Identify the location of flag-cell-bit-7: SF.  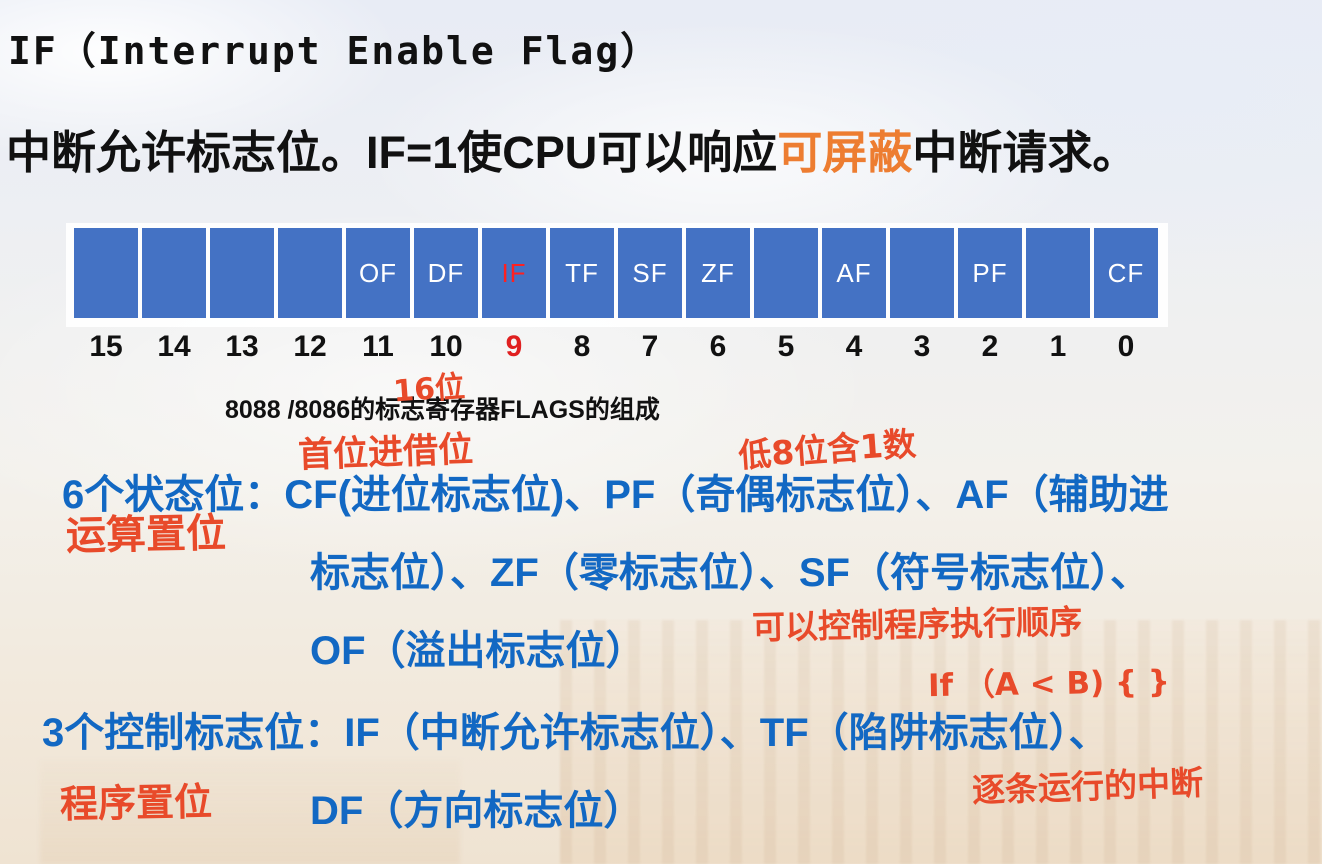
(650, 273).